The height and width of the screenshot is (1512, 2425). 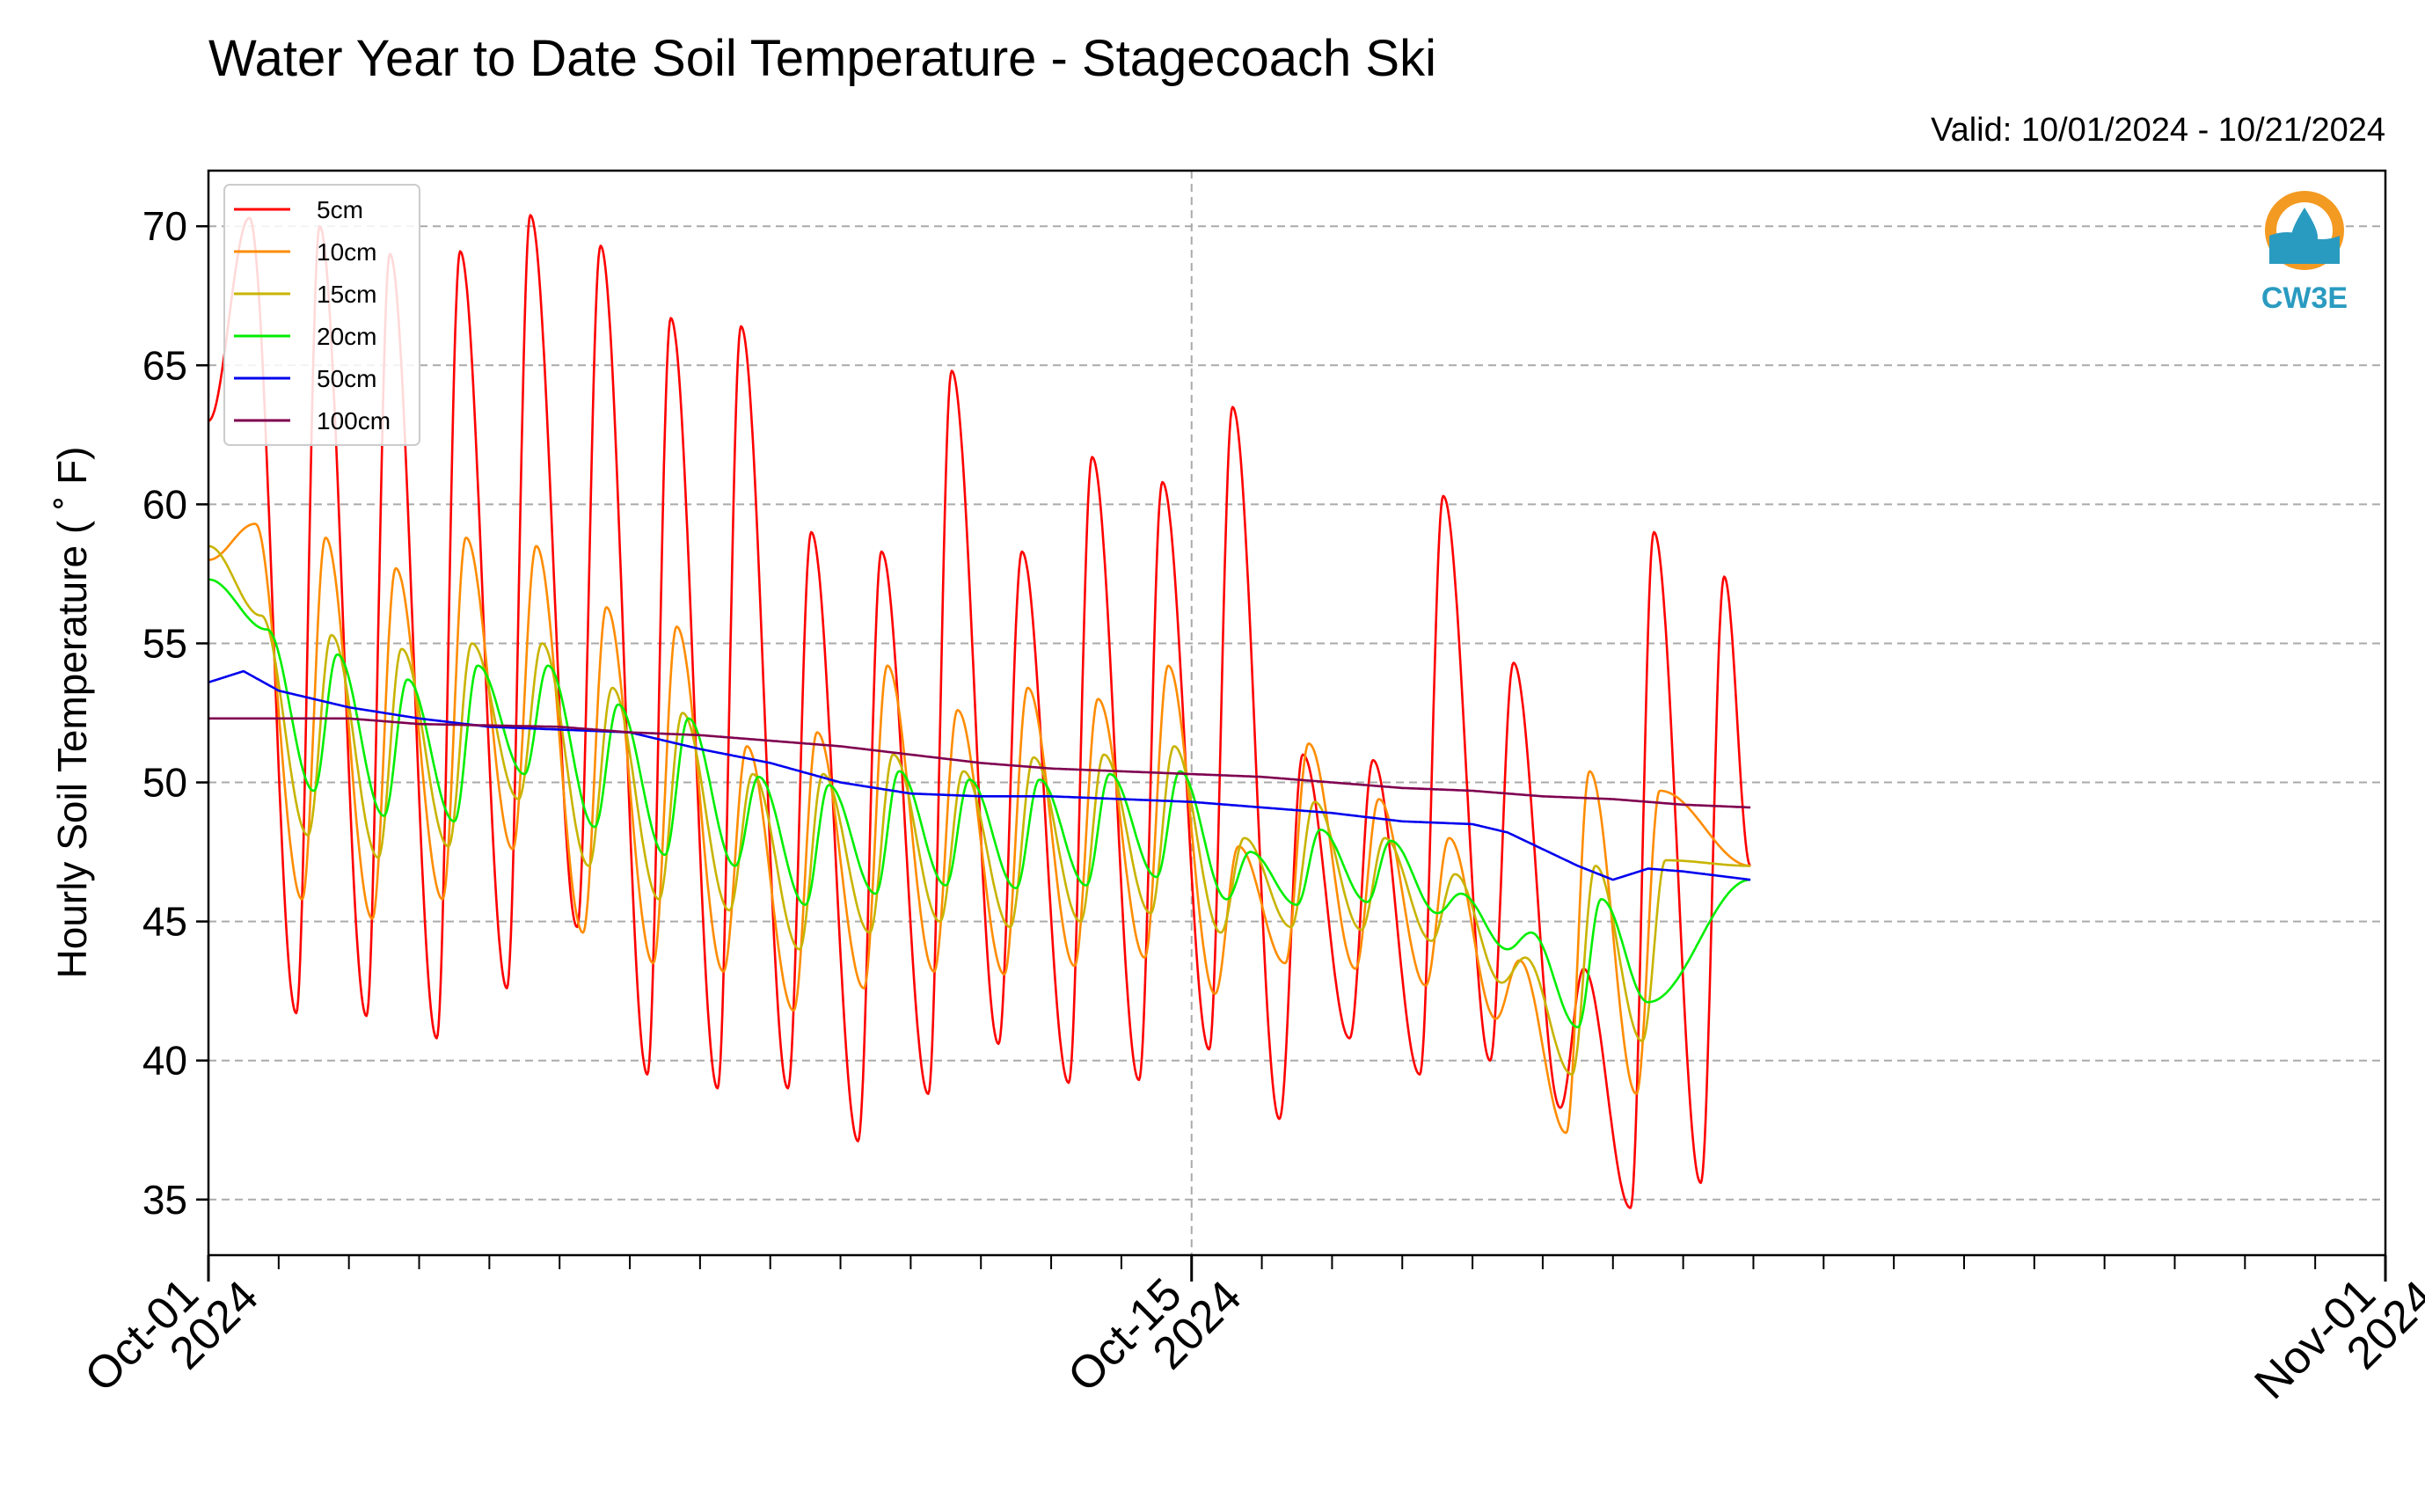 I want to click on y-tick-label: 40, so click(x=164, y=1061).